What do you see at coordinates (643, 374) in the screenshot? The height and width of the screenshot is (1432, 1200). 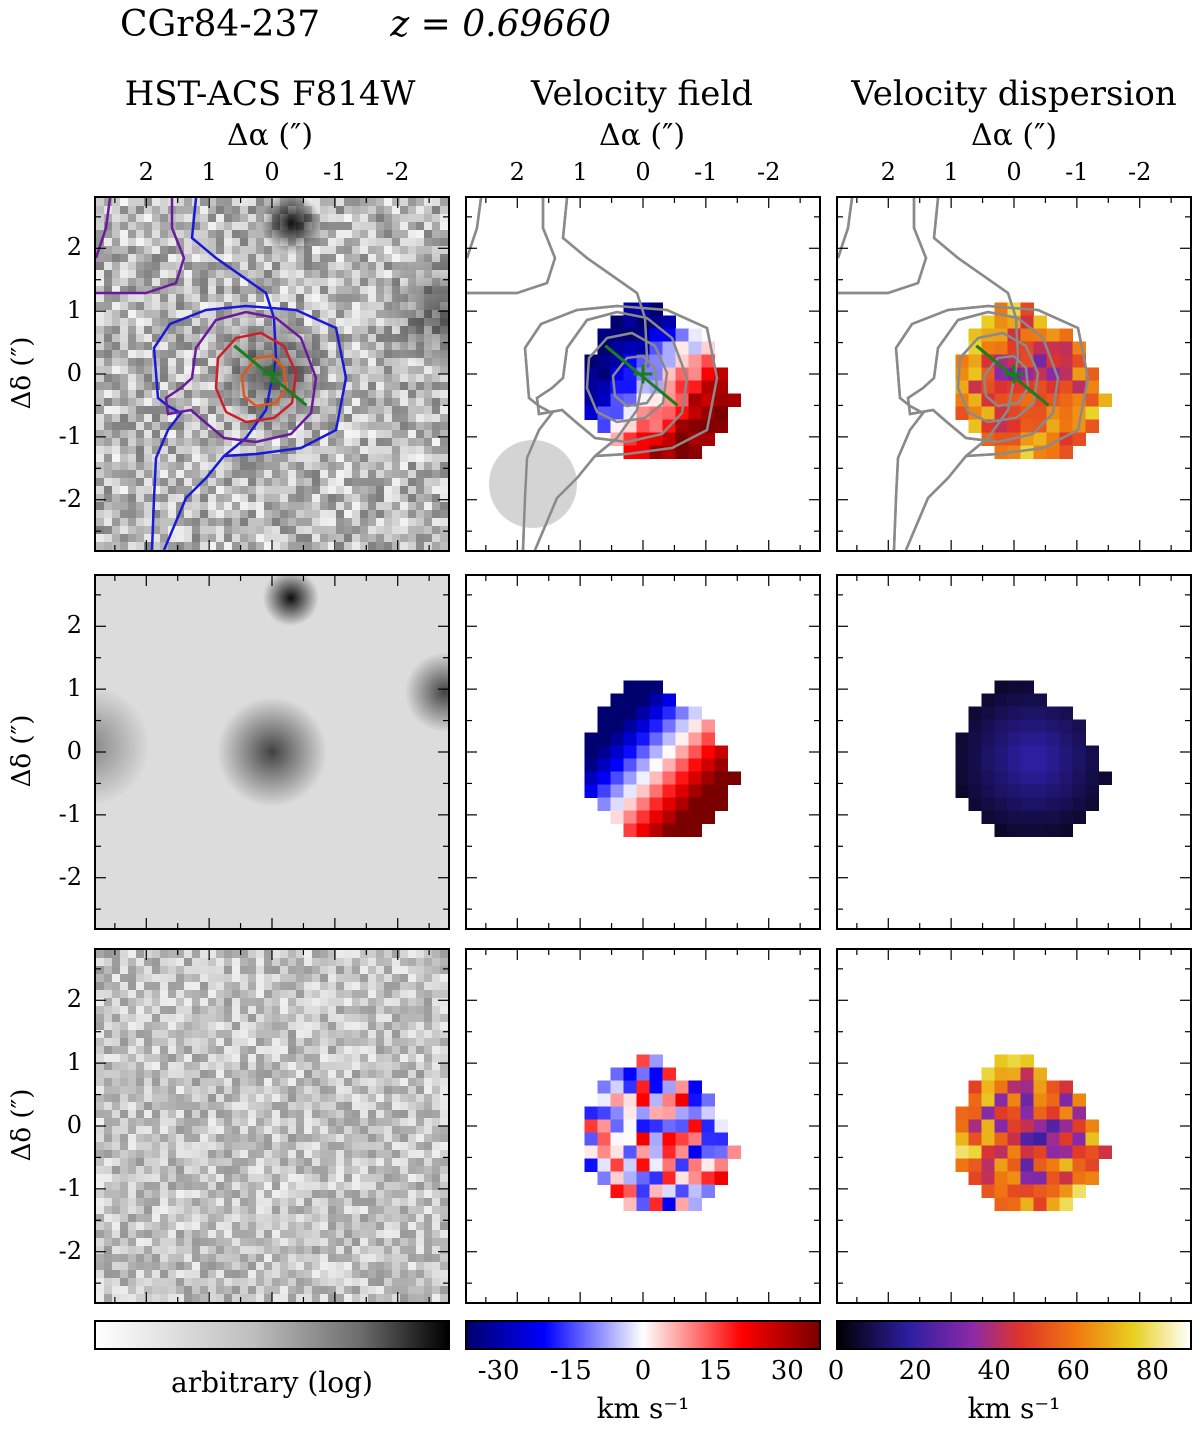 I see `panel-velocity-observed` at bounding box center [643, 374].